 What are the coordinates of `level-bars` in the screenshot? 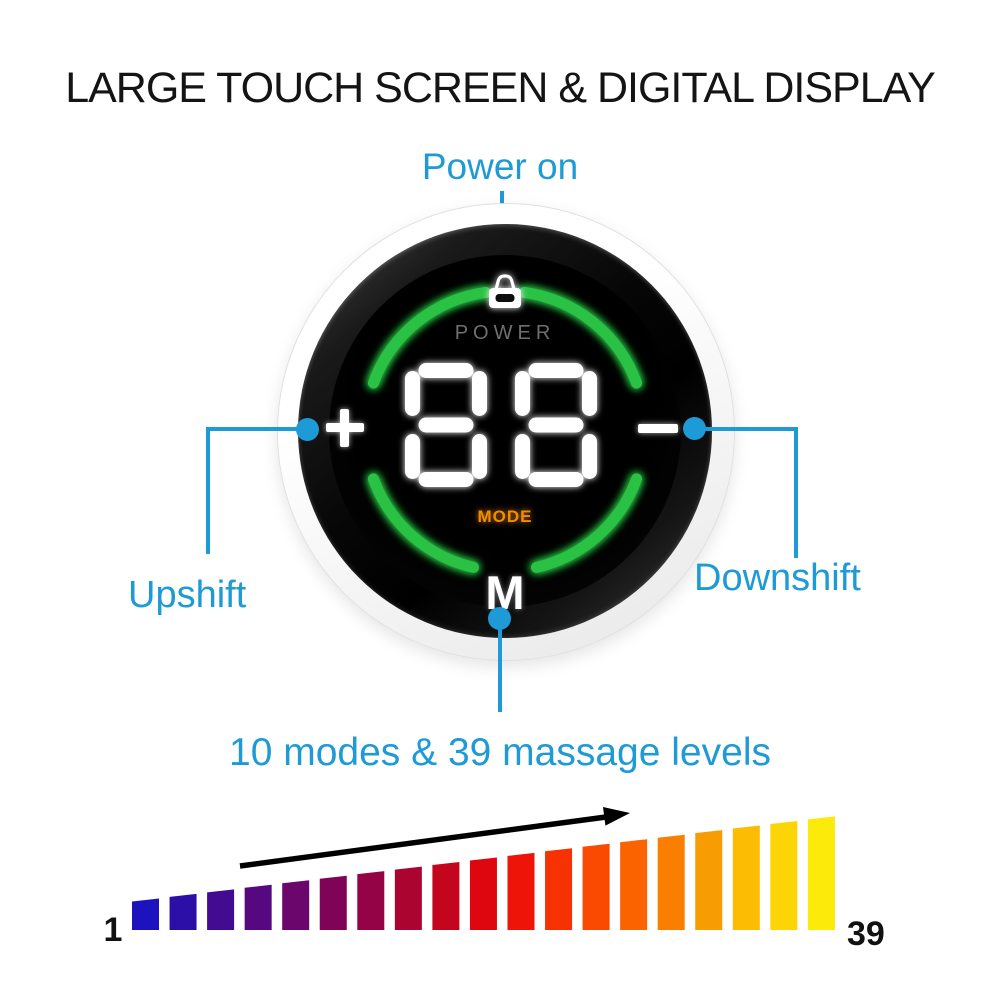 It's located at (483, 873).